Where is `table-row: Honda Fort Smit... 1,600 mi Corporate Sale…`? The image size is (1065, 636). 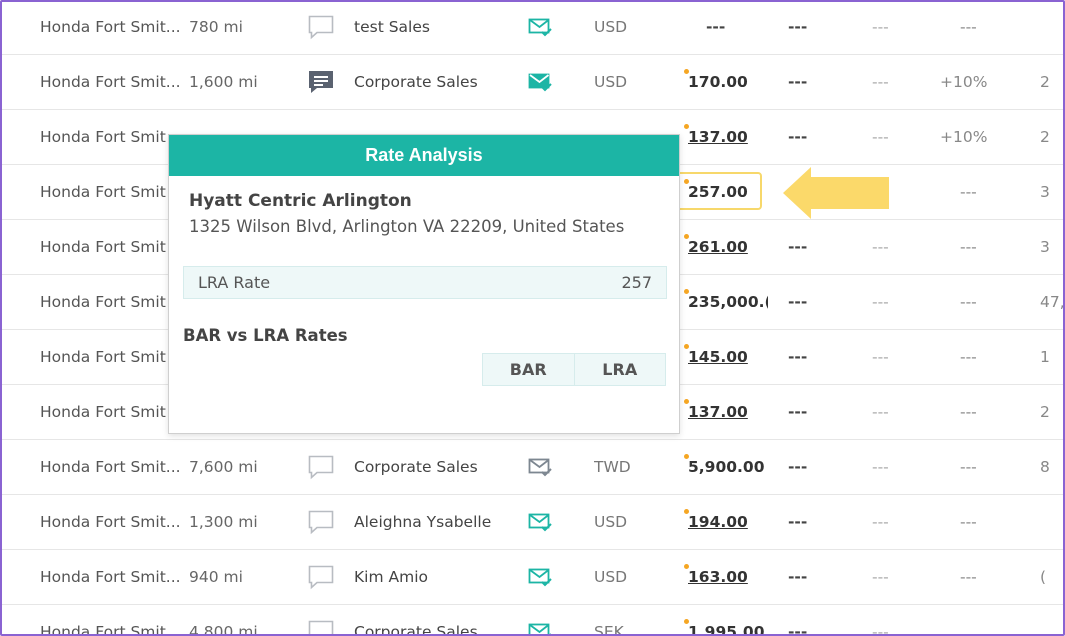 table-row: Honda Fort Smit... 1,600 mi Corporate Sale… is located at coordinates (532, 82).